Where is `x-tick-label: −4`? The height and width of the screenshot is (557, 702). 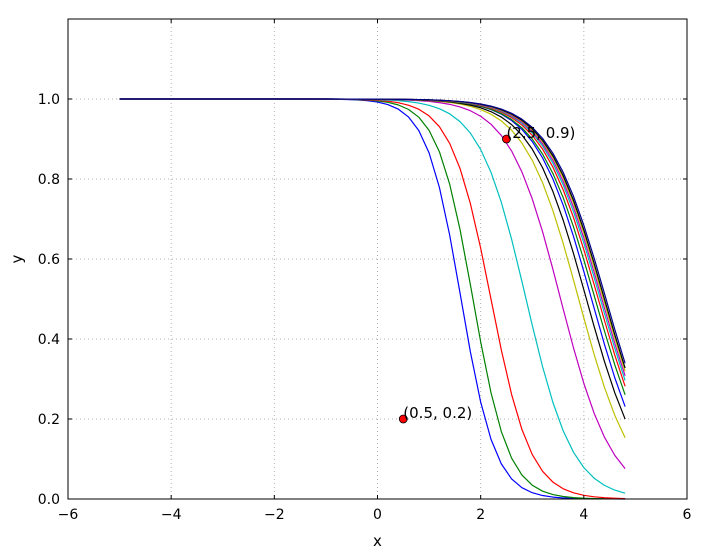 x-tick-label: −4 is located at coordinates (171, 515).